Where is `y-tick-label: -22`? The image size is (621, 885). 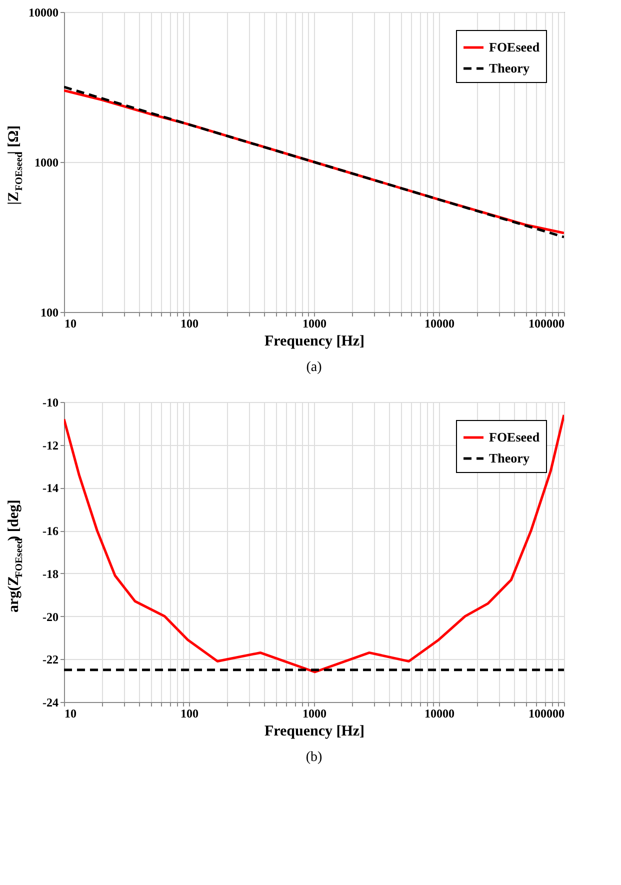
y-tick-label: -22 is located at coordinates (50, 659).